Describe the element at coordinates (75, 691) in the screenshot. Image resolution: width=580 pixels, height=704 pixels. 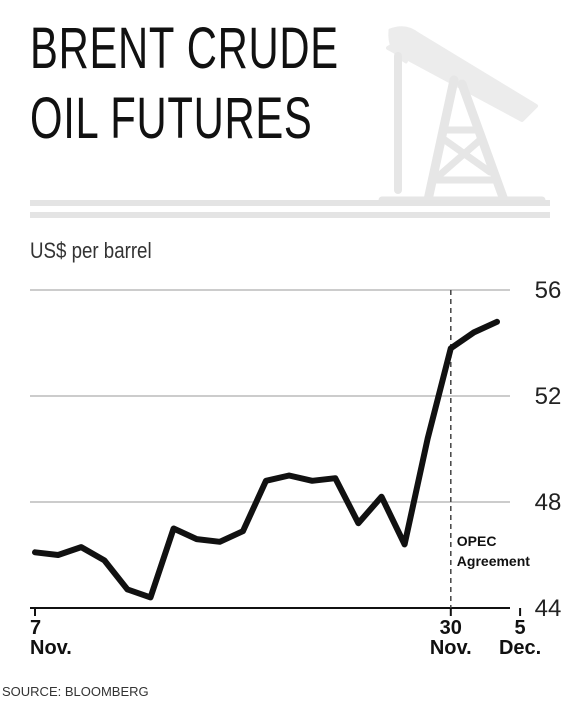
I see `source-note: SOURCE: BLOOMBERG` at that location.